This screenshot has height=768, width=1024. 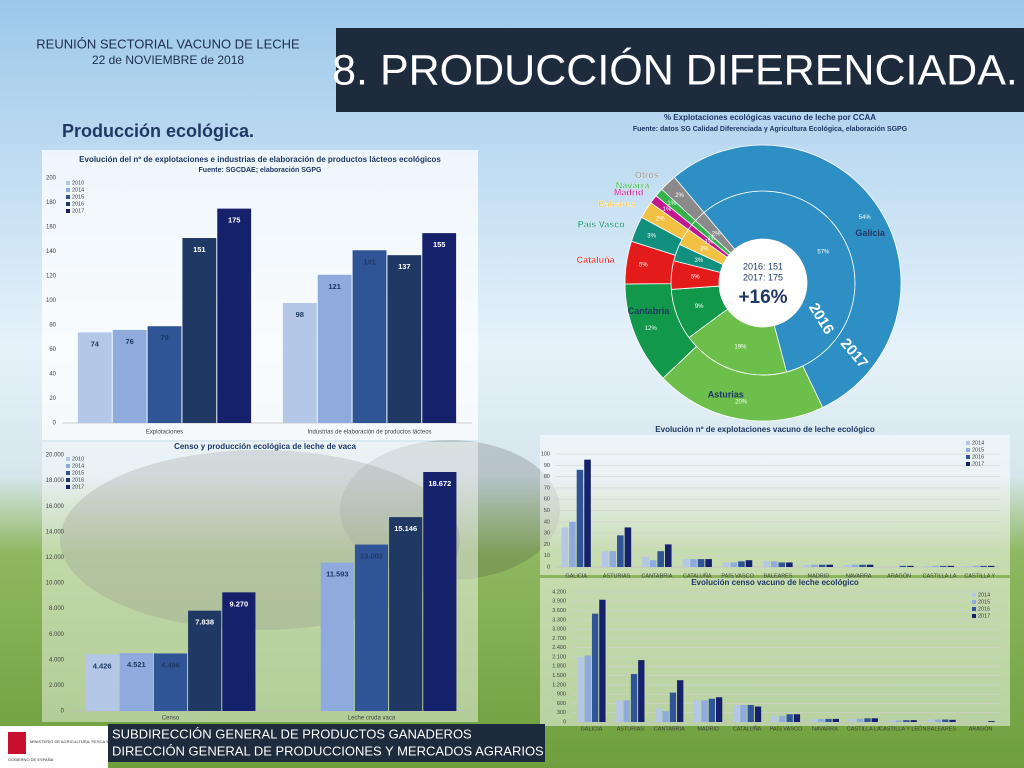 What do you see at coordinates (762, 297) in the screenshot?
I see `center-note: +16%` at bounding box center [762, 297].